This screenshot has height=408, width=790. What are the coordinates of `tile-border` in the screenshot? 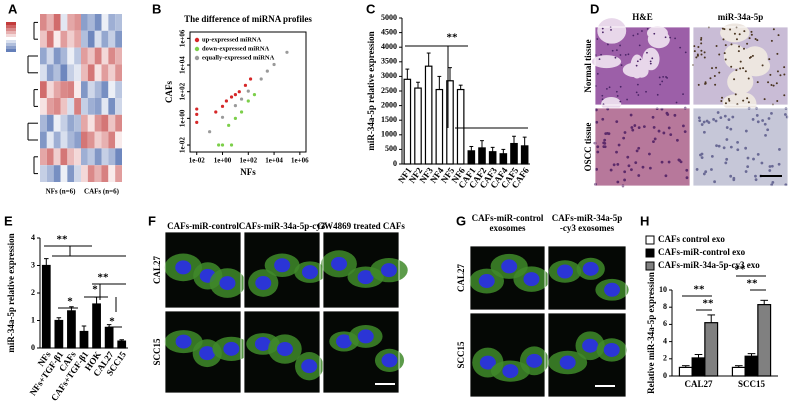 It's located at (203, 352).